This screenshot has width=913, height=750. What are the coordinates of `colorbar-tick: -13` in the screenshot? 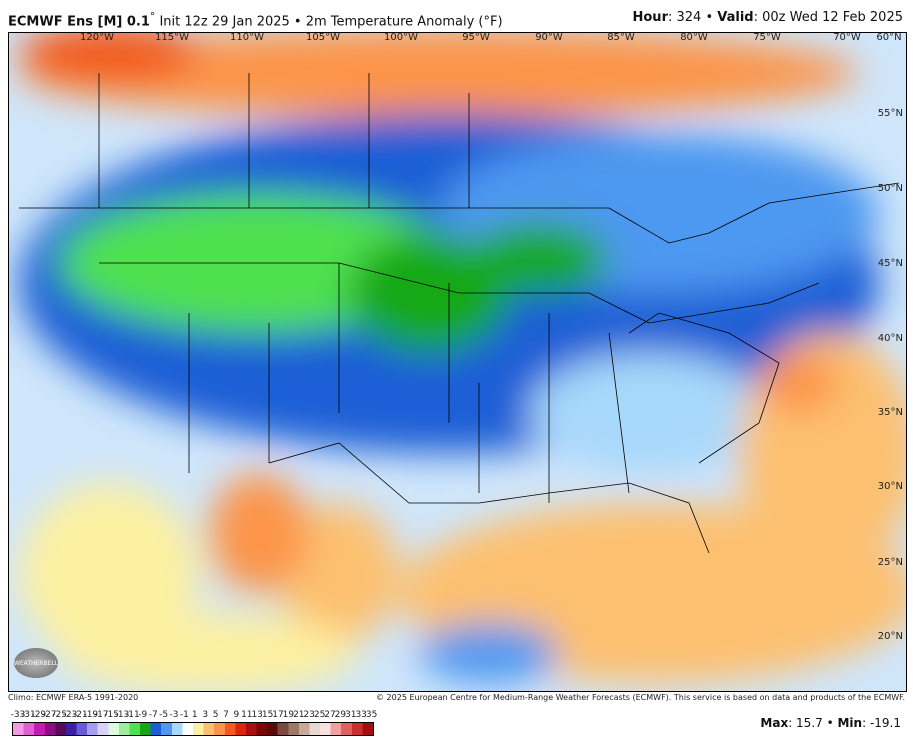 It's located at (122, 715).